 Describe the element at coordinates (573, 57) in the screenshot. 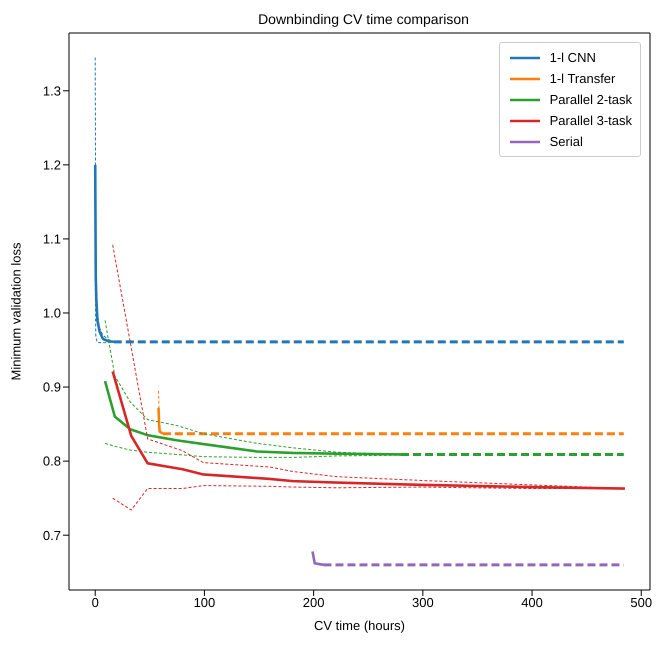

I see `legend-label: 1-l CNN` at that location.